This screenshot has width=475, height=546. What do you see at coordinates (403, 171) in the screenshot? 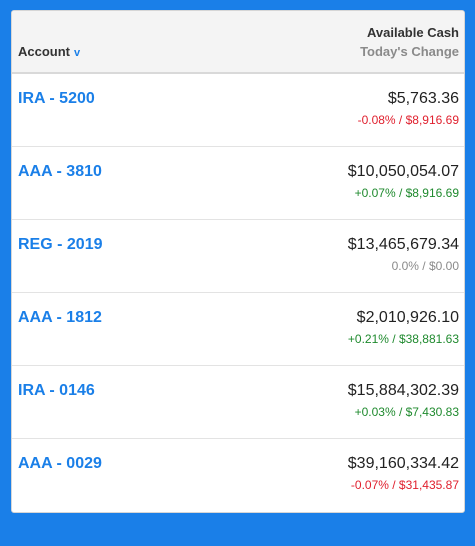
I see `available-cash-value: $10,050,054.07` at bounding box center [403, 171].